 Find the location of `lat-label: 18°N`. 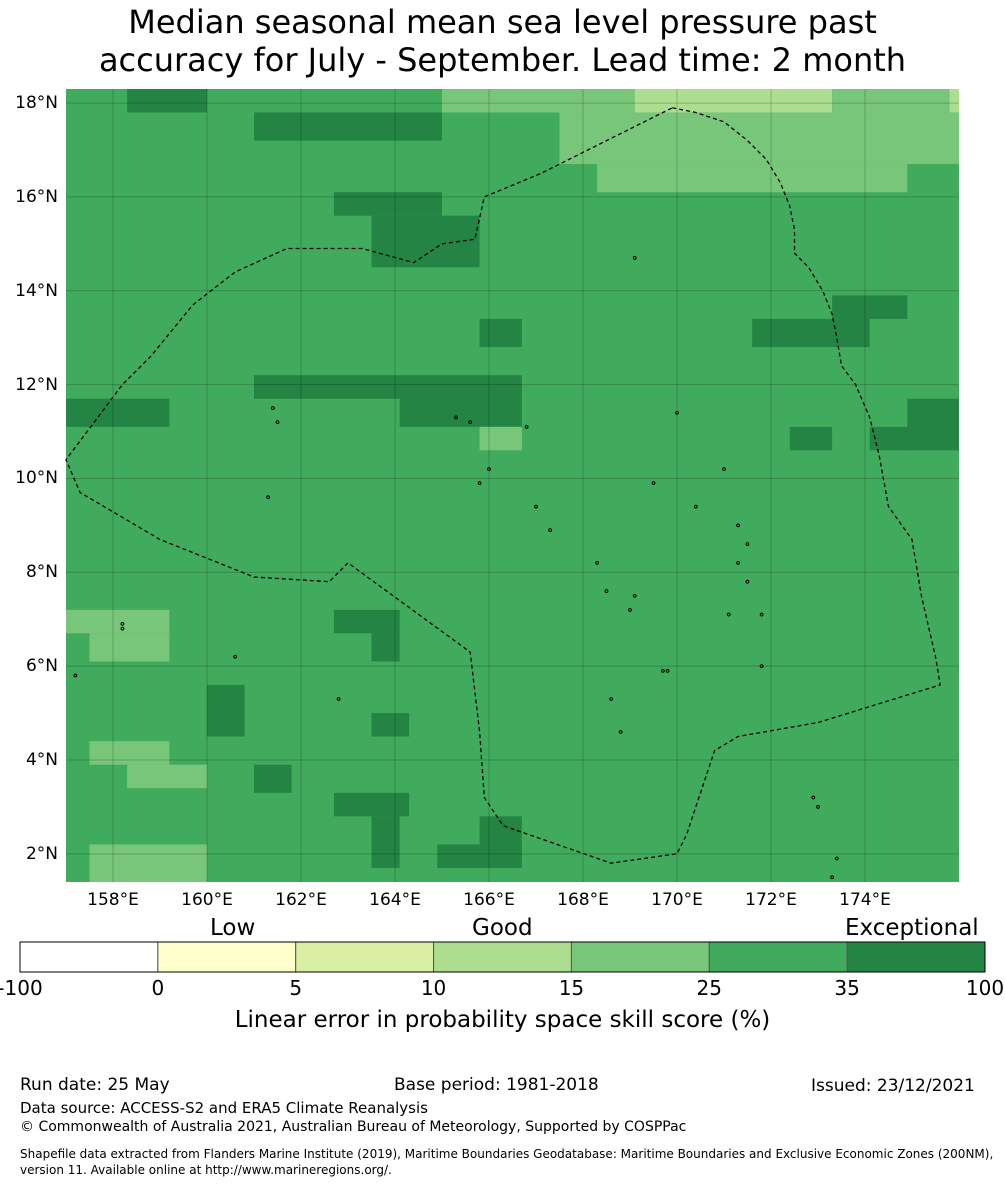

lat-label: 18°N is located at coordinates (36, 103).